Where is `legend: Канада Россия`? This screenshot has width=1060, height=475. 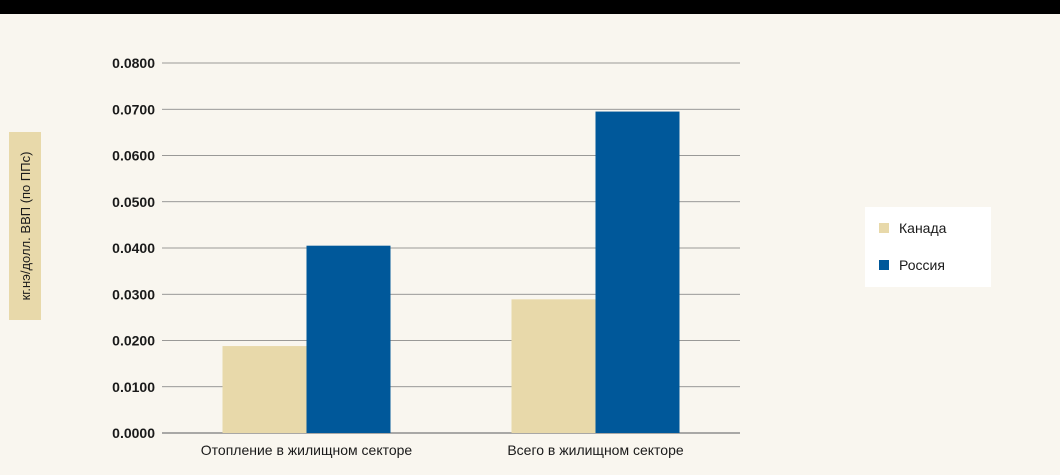 legend: Канада Россия is located at coordinates (928, 247).